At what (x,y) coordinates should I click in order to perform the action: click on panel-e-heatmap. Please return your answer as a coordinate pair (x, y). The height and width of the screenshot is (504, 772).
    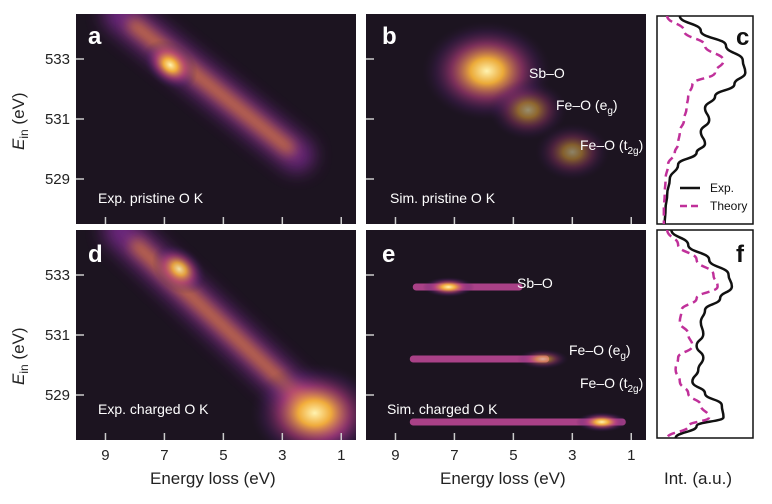
    Looking at the image, I should click on (518, 354).